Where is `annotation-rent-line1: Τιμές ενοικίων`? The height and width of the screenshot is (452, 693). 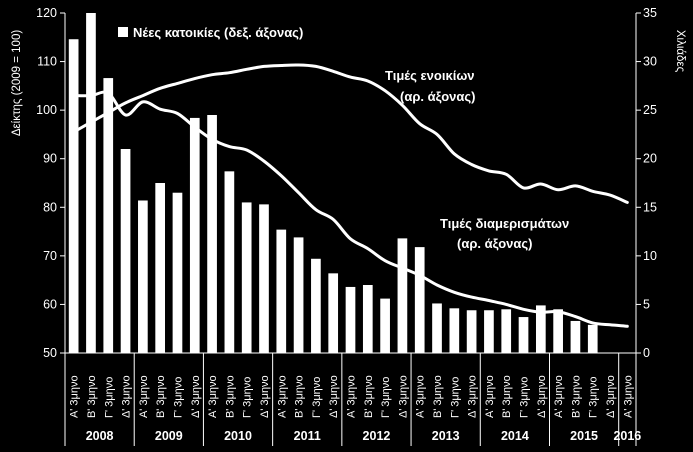
annotation-rent-line1: Τιμές ενοικίων is located at coordinates (430, 75).